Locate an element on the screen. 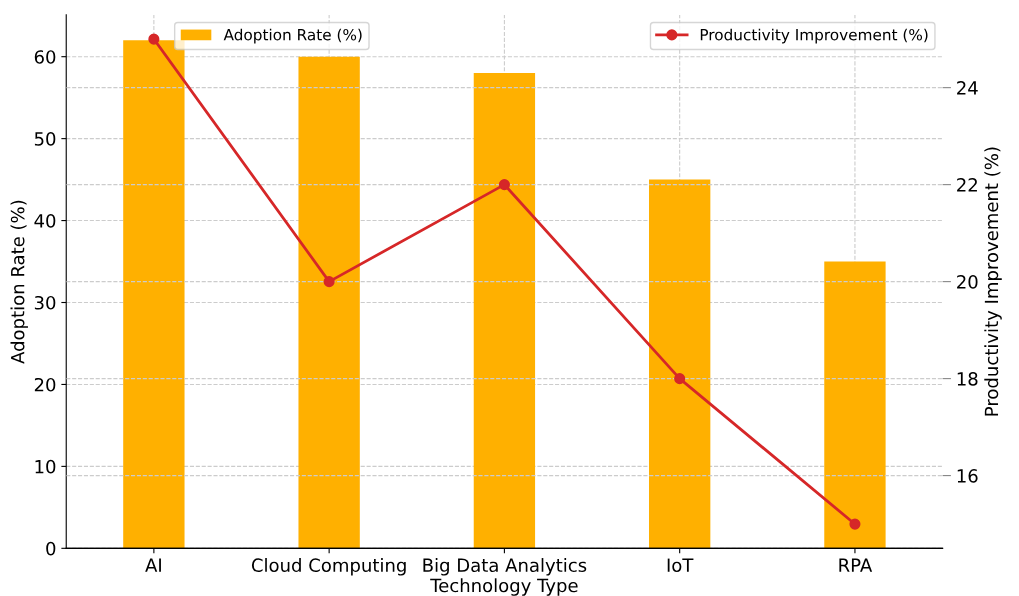 Image resolution: width=1019 pixels, height=596 pixels. x-tick-label: RPA is located at coordinates (856, 565).